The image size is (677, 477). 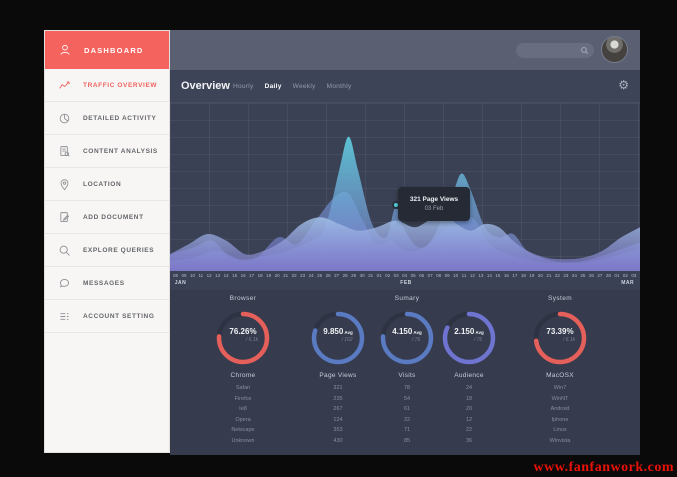 What do you see at coordinates (469, 388) in the screenshot?
I see `stat-list-item: 24` at bounding box center [469, 388].